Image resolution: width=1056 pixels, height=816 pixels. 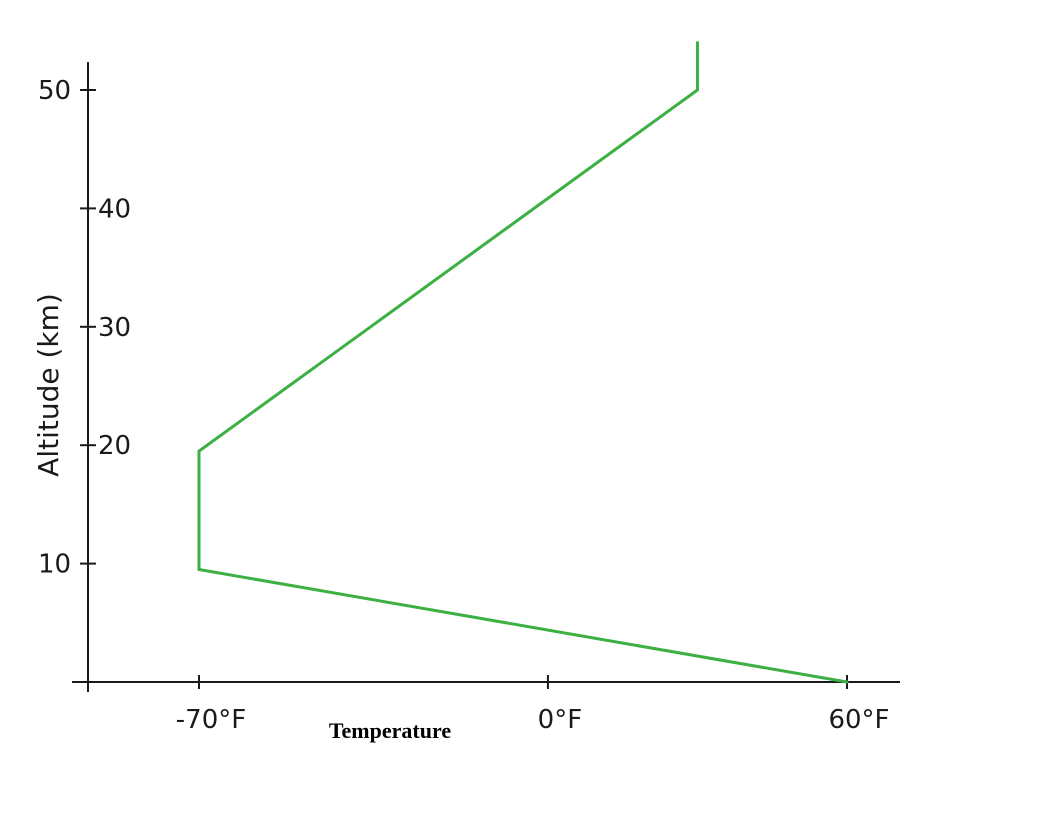 What do you see at coordinates (84, 328) in the screenshot?
I see `y-ticks: 10 20 30 40 50` at bounding box center [84, 328].